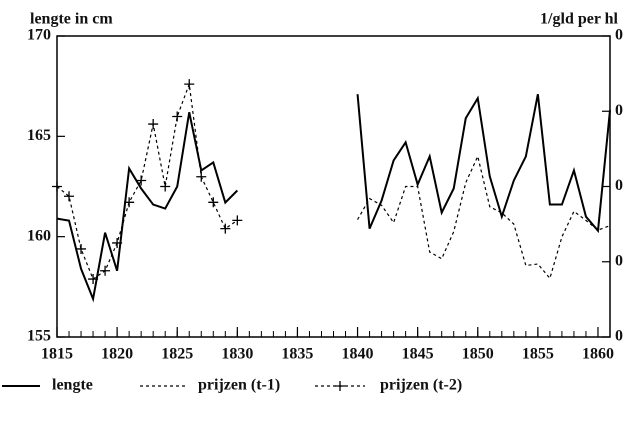  I want to click on x-tick-label: 1855, so click(538, 354).